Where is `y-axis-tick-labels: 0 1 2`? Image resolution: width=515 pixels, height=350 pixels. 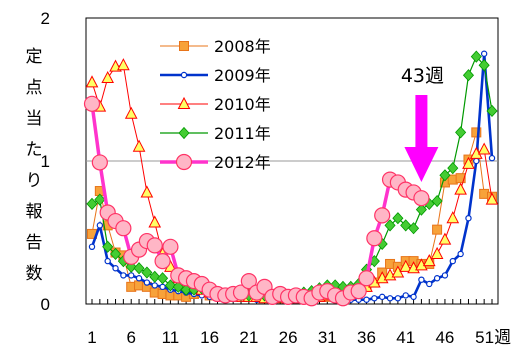
y-axis-tick-labels: 0 1 2 is located at coordinates (45, 161).